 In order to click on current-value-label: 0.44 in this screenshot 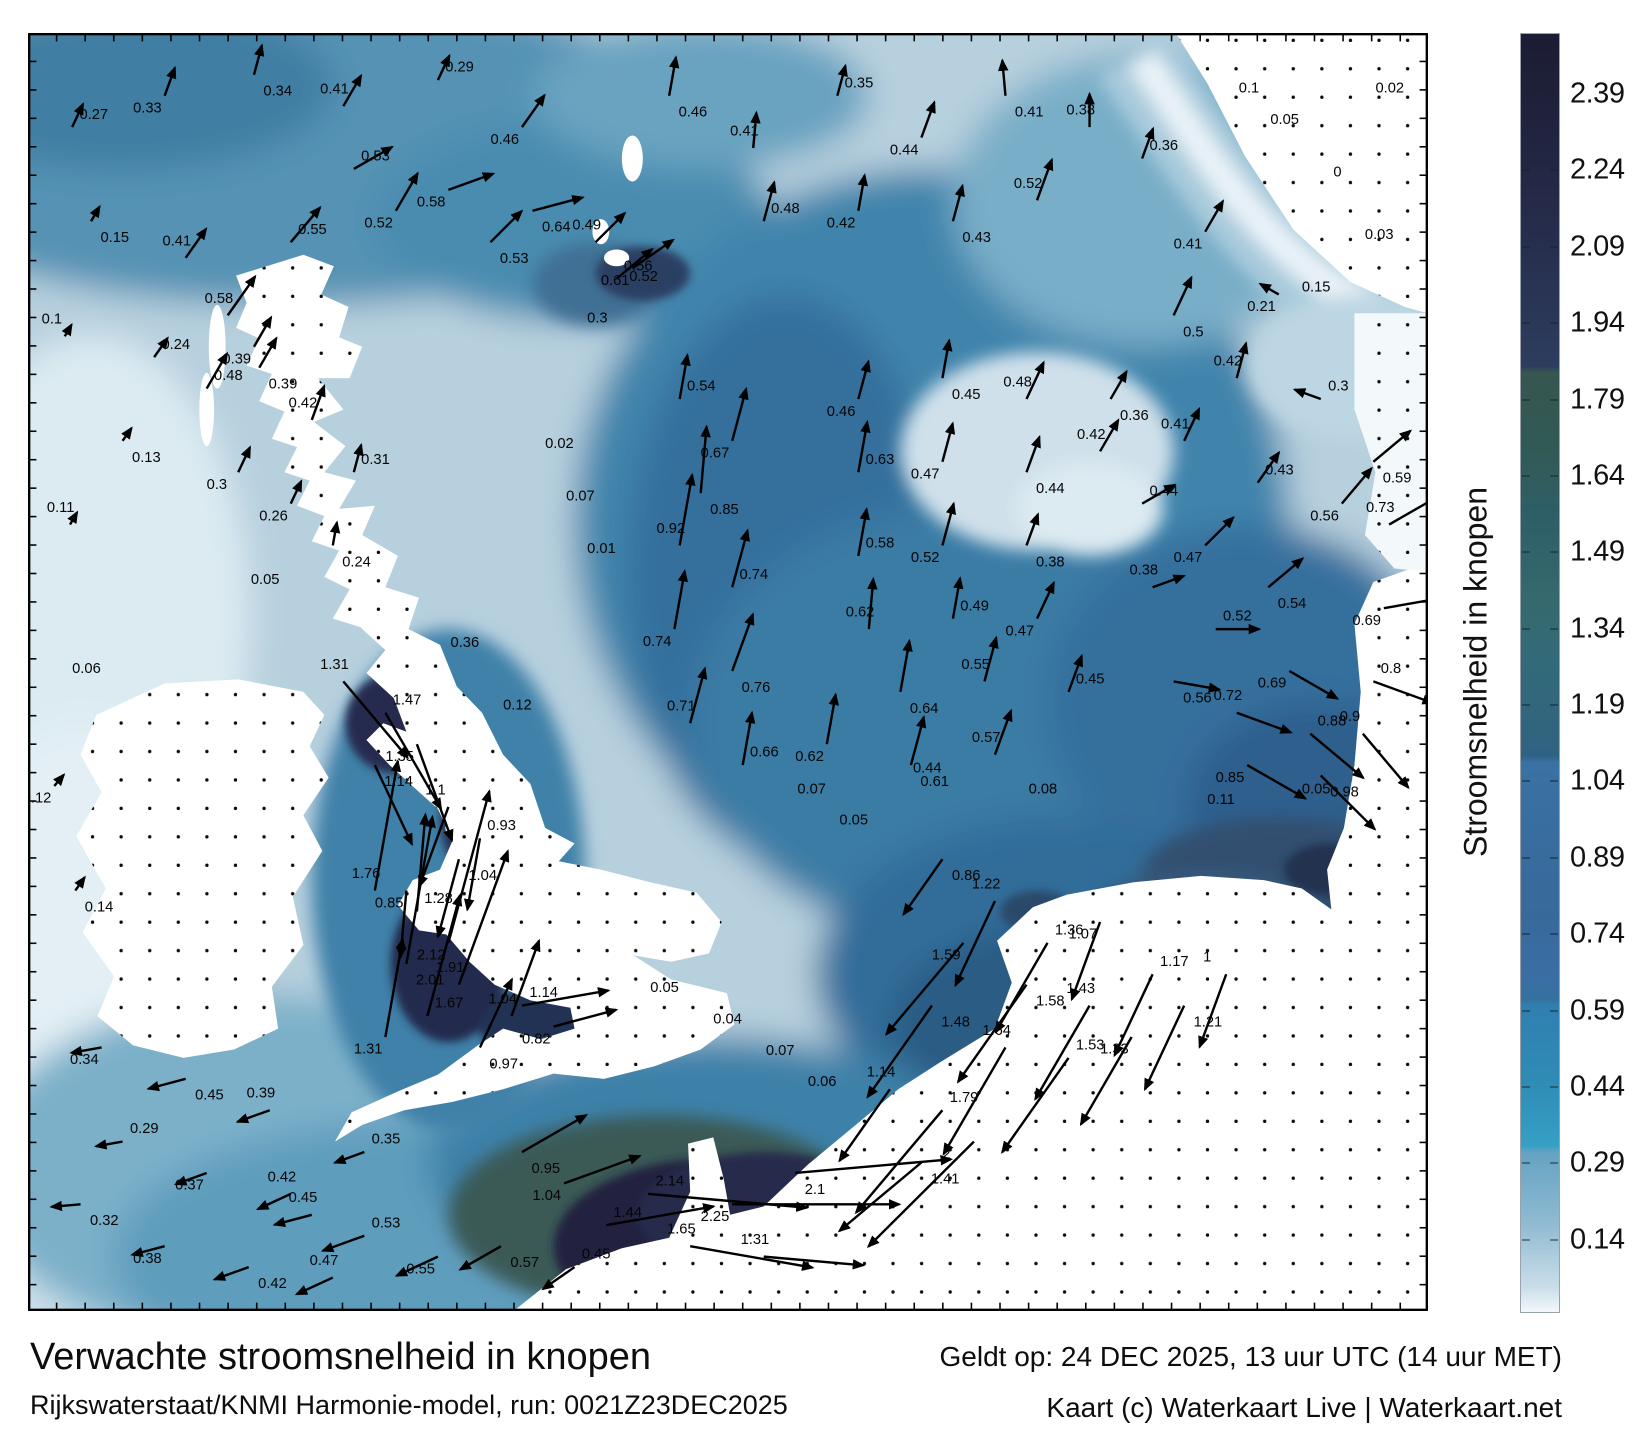, I will do `click(1050, 489)`.